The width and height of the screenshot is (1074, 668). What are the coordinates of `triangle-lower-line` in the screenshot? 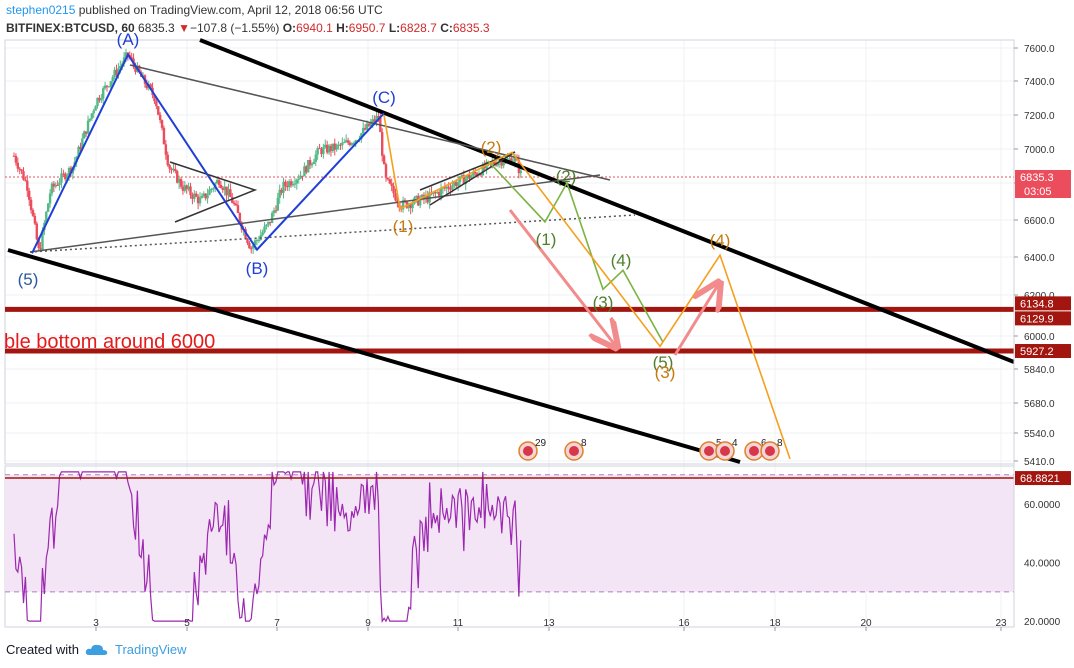 It's located at (315, 213).